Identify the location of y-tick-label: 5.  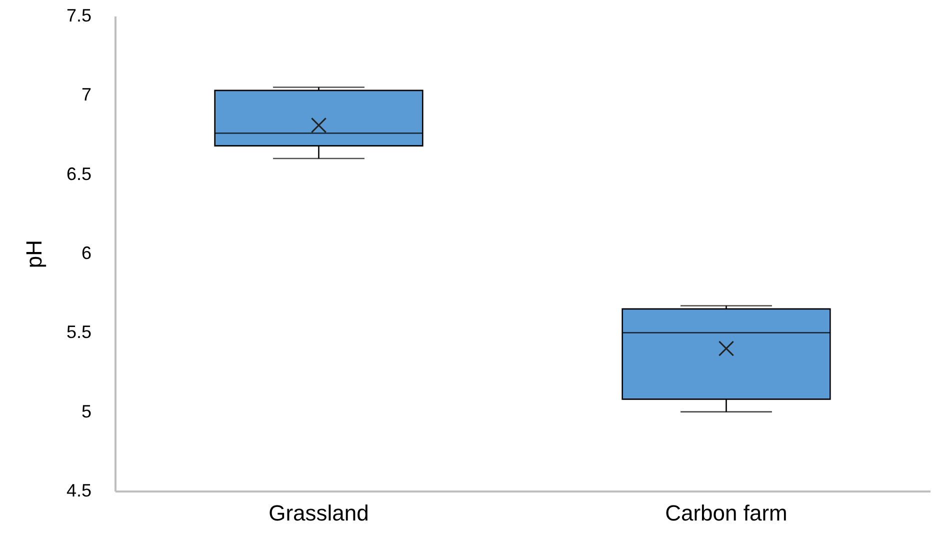
(86, 411).